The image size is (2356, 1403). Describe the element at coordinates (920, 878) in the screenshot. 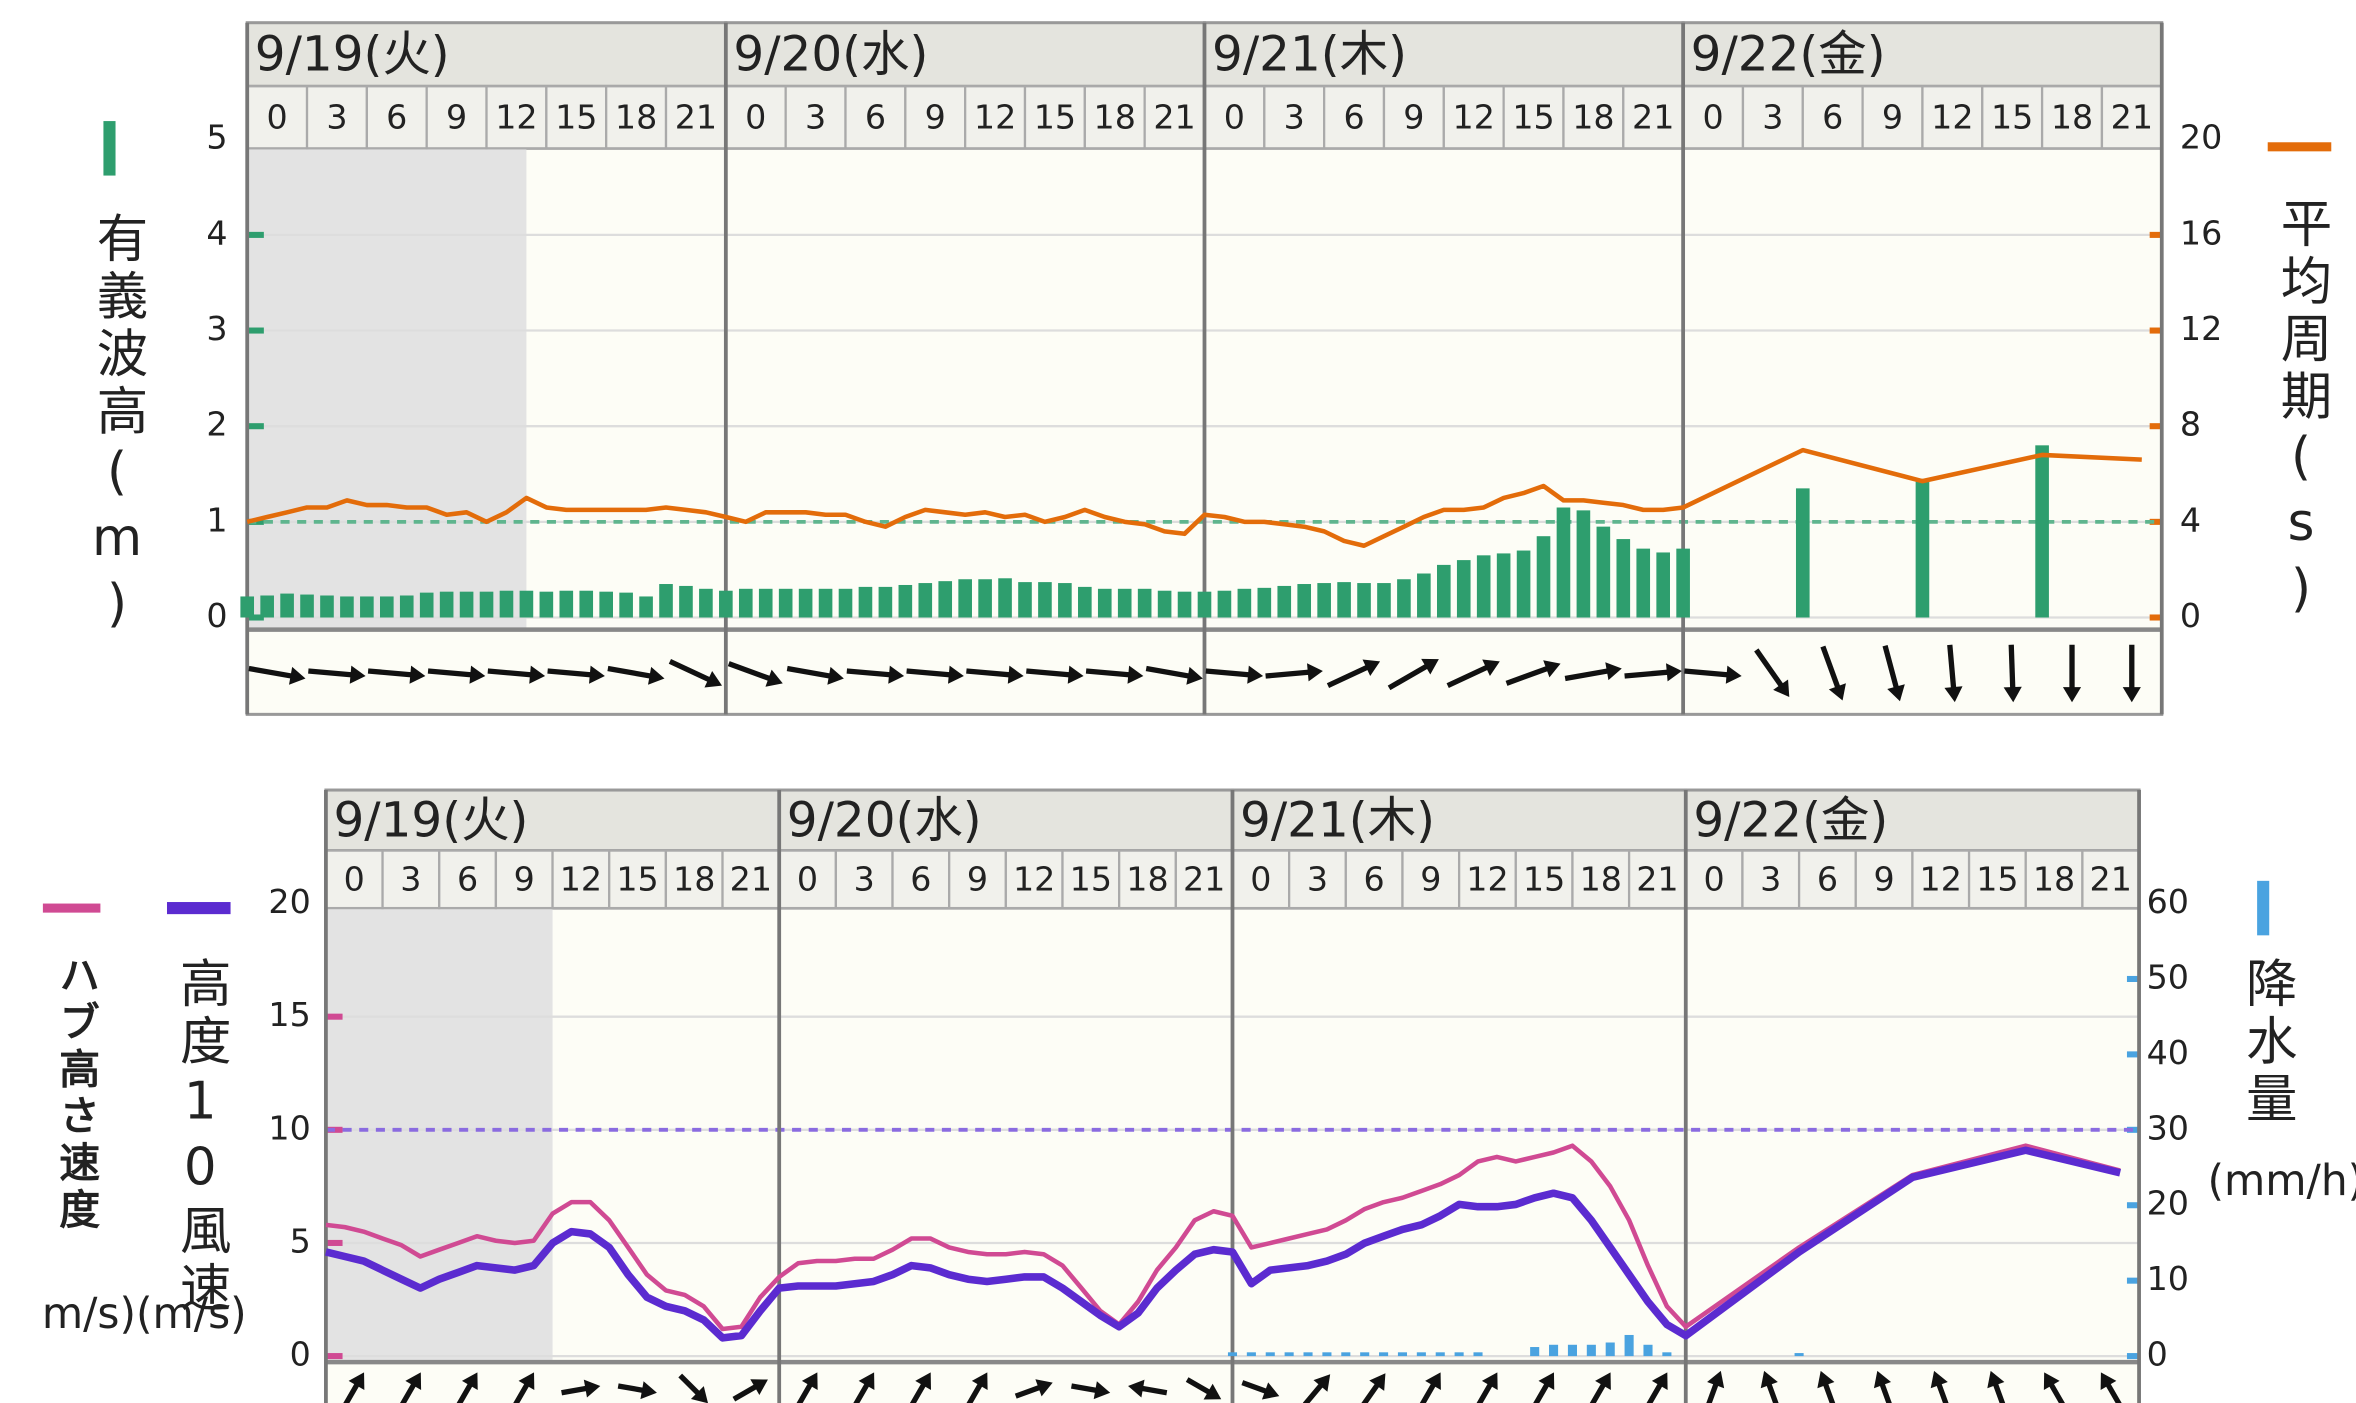

I see `hour-label: 6` at that location.